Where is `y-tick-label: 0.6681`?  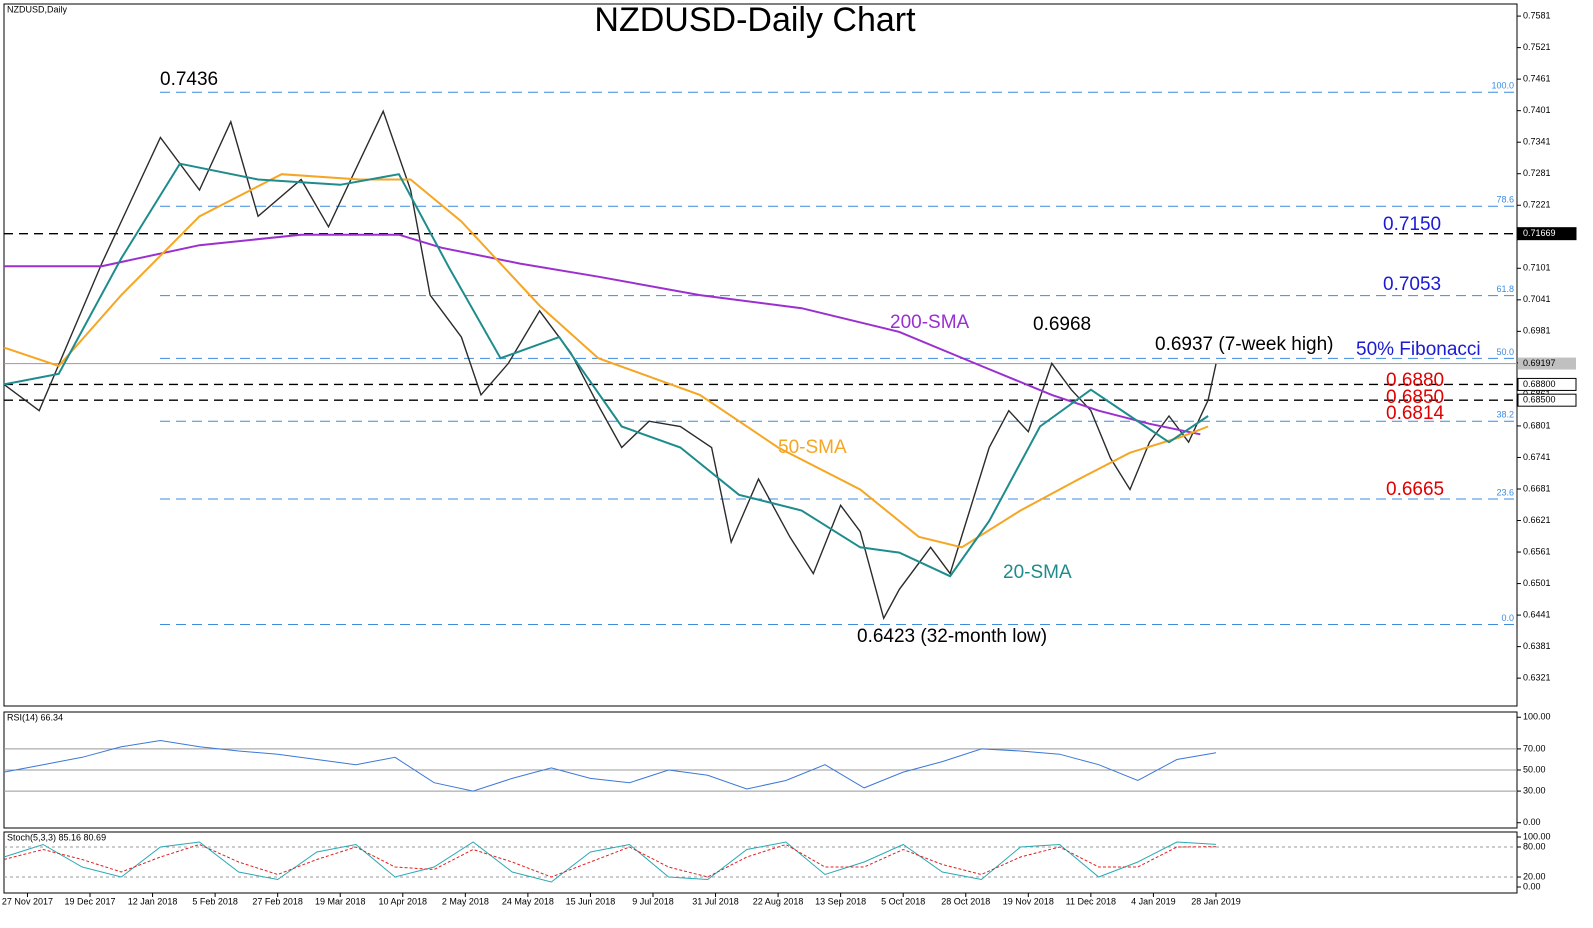 y-tick-label: 0.6681 is located at coordinates (1537, 488).